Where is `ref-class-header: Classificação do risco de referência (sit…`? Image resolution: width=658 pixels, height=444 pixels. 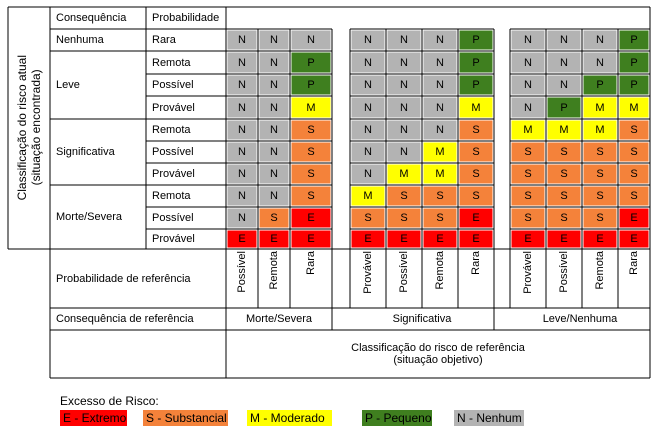
ref-class-header: Classificação do risco de referência (sit… is located at coordinates (438, 354).